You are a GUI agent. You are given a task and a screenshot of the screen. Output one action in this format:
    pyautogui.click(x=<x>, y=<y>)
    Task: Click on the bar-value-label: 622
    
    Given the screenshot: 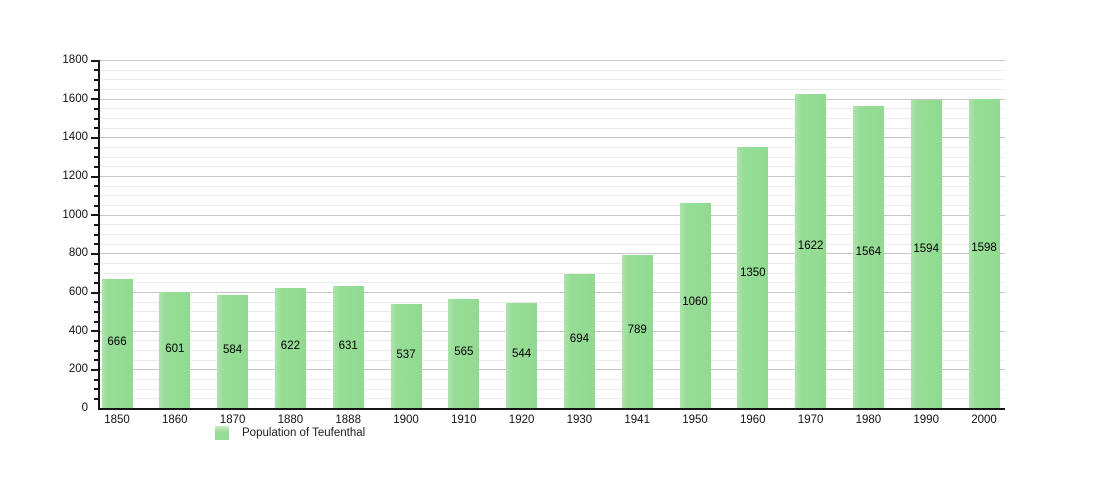 What is the action you would take?
    pyautogui.click(x=290, y=346)
    